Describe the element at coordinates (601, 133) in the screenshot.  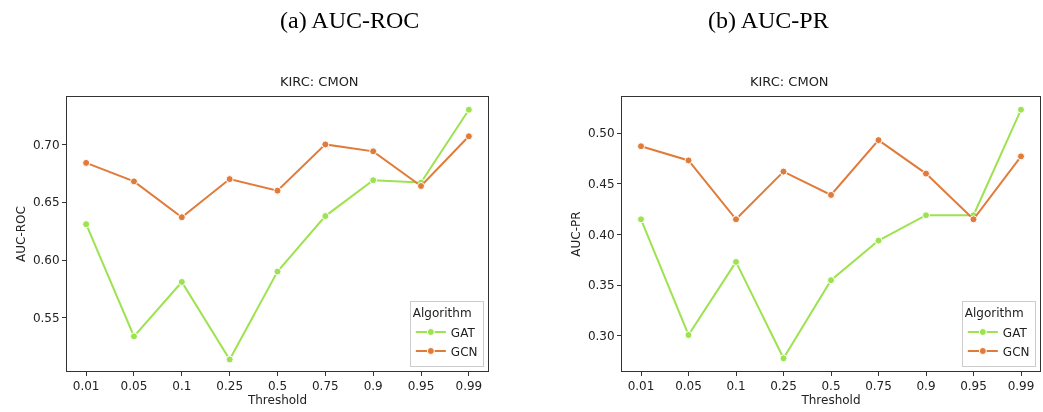
I see `y-tick-label: 0.50` at that location.